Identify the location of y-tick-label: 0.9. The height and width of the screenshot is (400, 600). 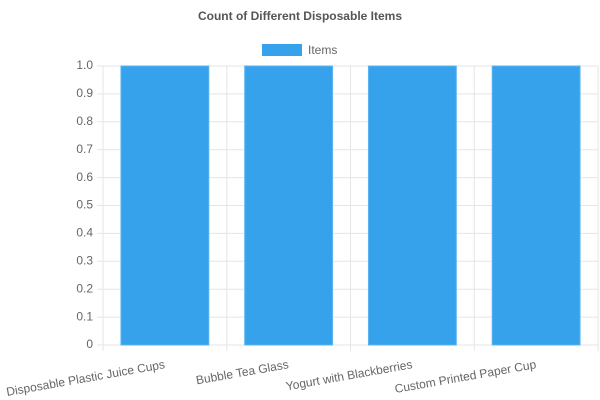
(84, 93).